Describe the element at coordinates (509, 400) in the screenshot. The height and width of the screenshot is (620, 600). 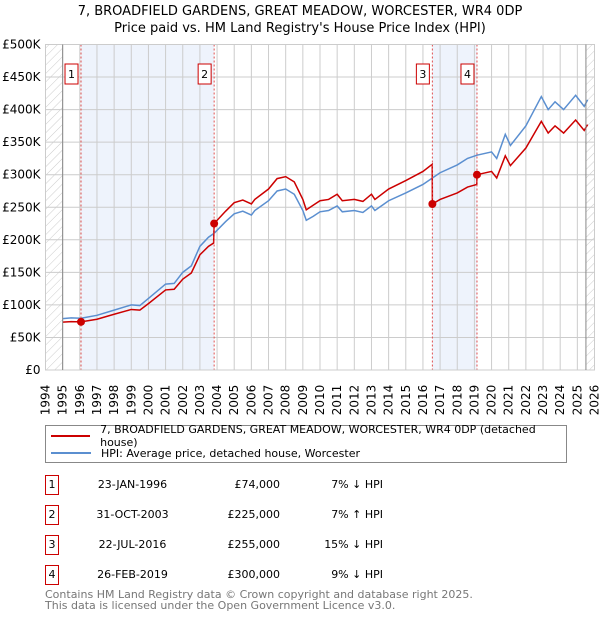
I see `x-tick-label: 2021` at that location.